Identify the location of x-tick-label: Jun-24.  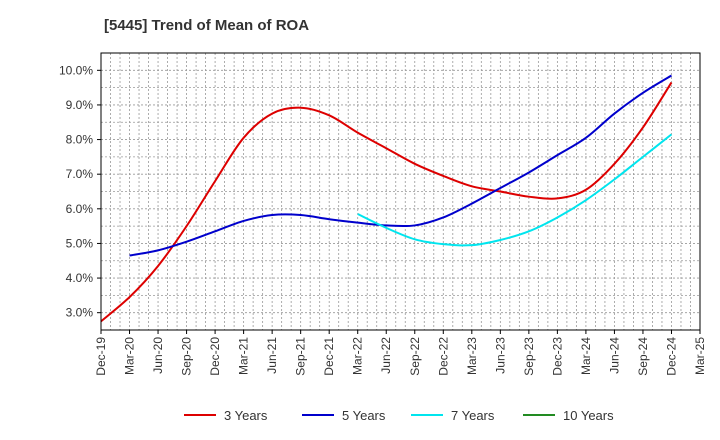
(614, 355).